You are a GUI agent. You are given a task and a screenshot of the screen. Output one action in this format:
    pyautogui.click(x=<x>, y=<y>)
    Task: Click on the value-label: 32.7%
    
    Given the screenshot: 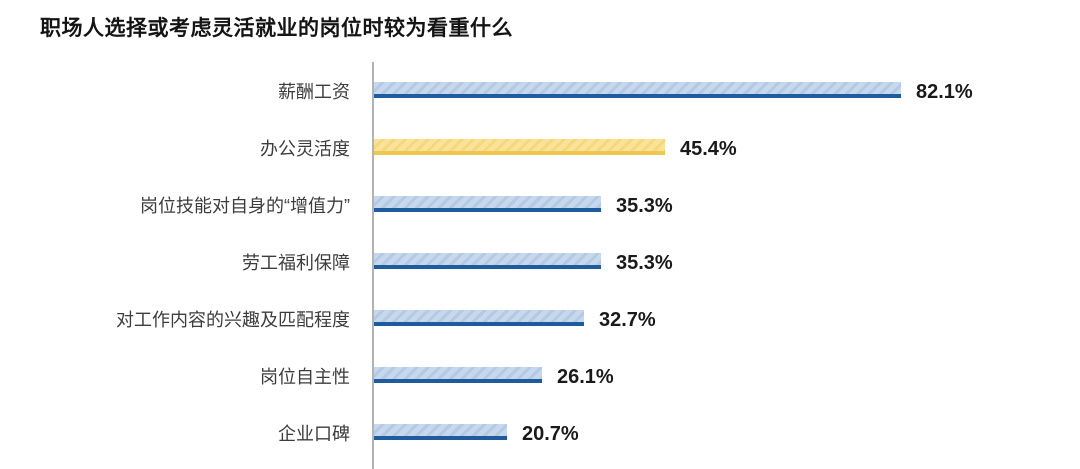 What is the action you would take?
    pyautogui.click(x=627, y=320)
    